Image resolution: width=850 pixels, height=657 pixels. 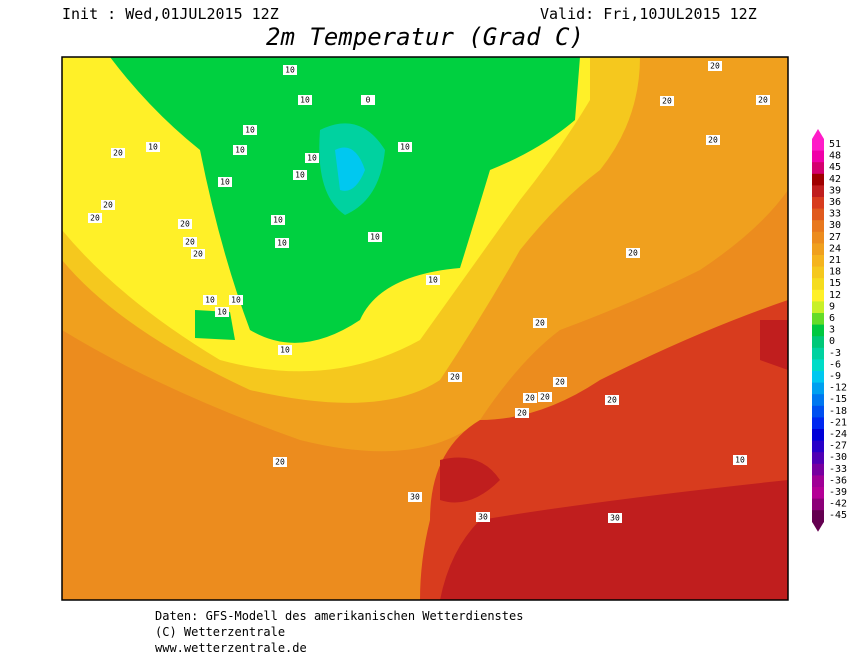 What do you see at coordinates (835, 260) in the screenshot?
I see `colorbar-label: 21` at bounding box center [835, 260].